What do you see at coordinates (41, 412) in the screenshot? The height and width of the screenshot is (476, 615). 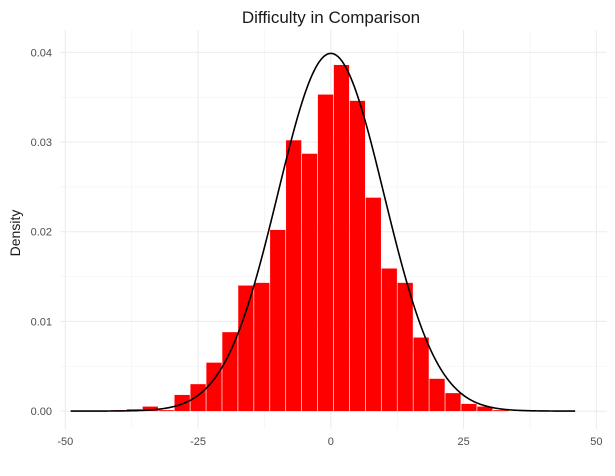 I see `y-tick-label: 0.00` at bounding box center [41, 412].